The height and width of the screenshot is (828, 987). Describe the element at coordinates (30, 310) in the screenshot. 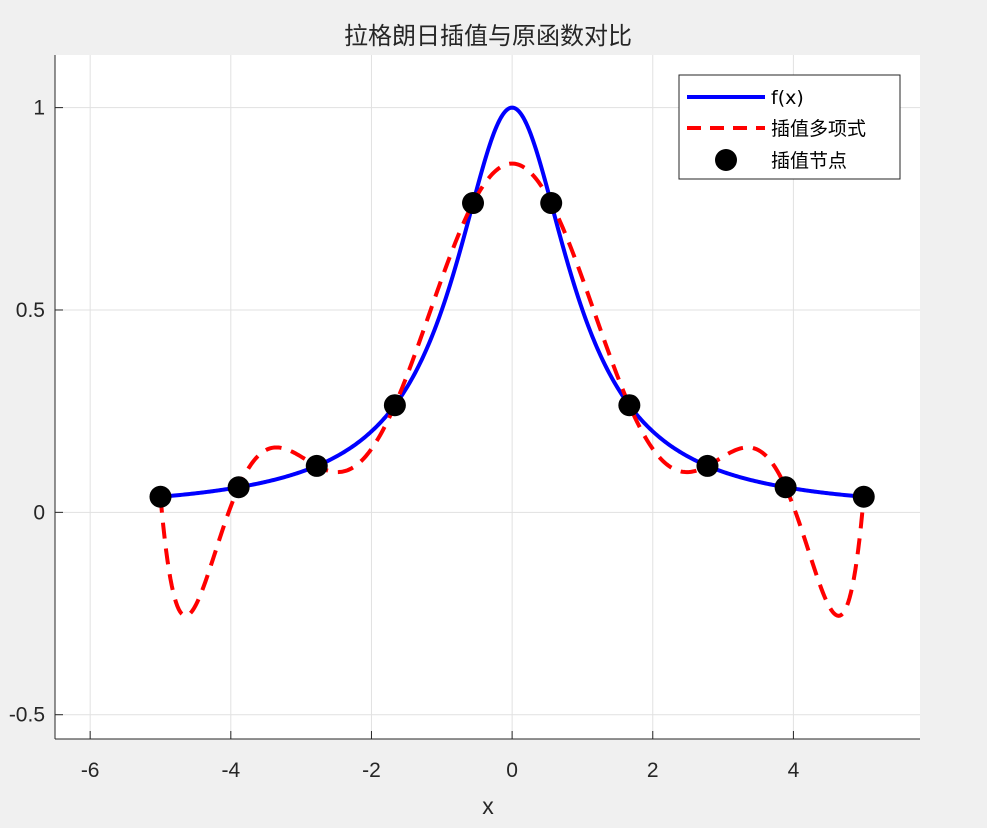

I see `y-tick-label: 0.5` at that location.